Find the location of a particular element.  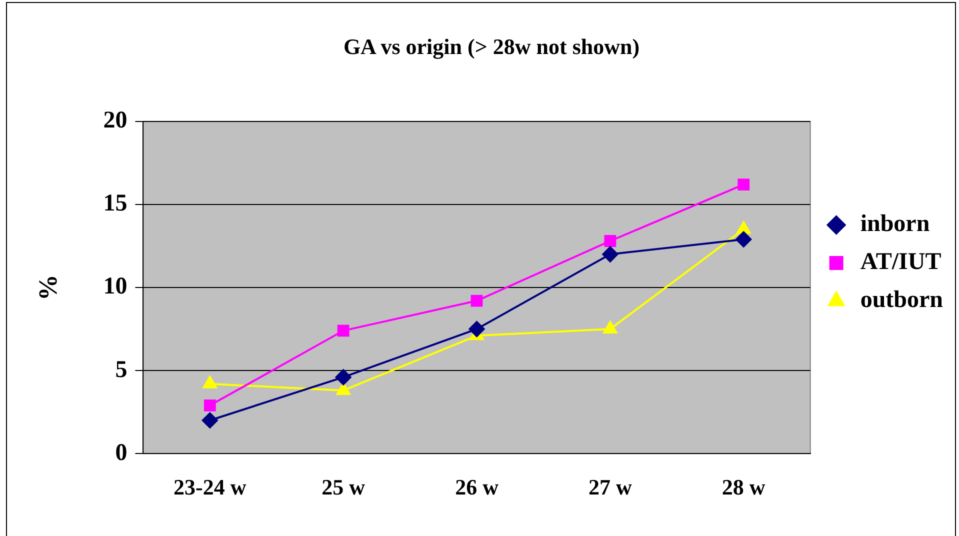

x-tick-label: 28 w is located at coordinates (744, 487).